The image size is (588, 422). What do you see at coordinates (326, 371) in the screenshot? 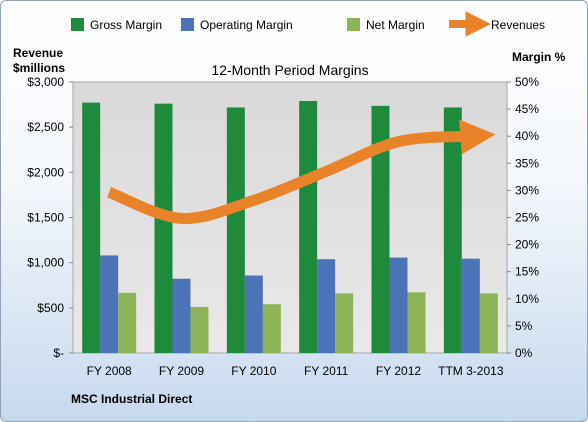
I see `category-label: FY 2011` at bounding box center [326, 371].